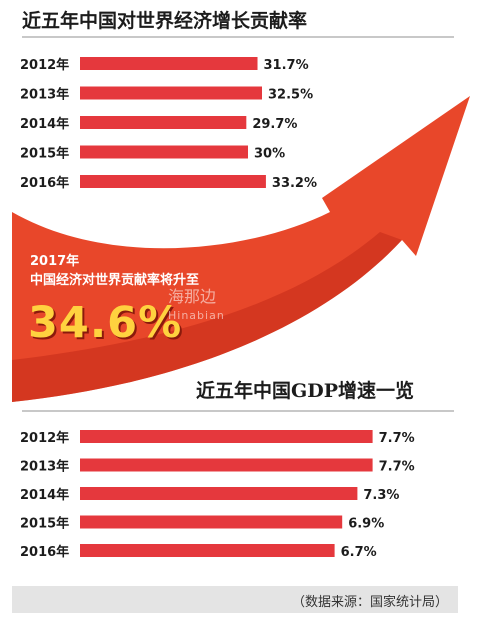 The width and height of the screenshot is (478, 619). Describe the element at coordinates (44, 438) in the screenshot. I see `gdp-category-label: 2012年` at that location.